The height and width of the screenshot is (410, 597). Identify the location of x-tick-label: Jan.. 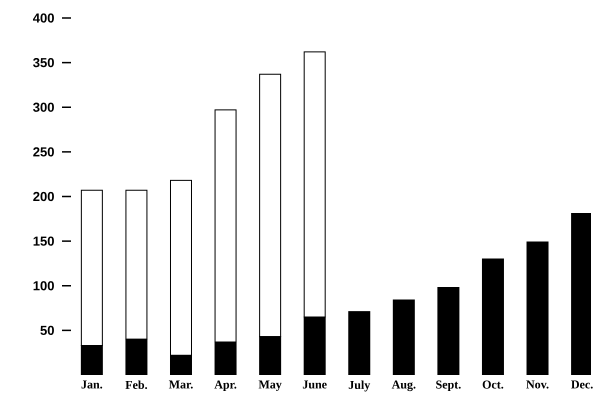
(92, 384).